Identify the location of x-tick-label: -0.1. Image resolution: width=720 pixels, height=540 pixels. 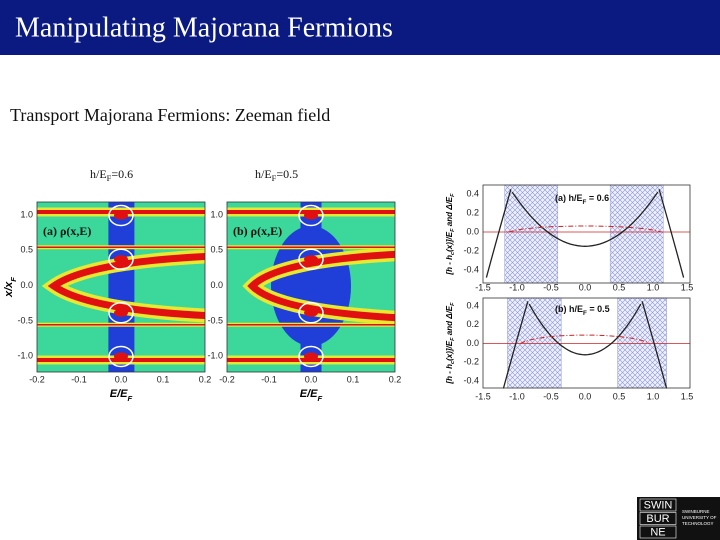
(269, 379).